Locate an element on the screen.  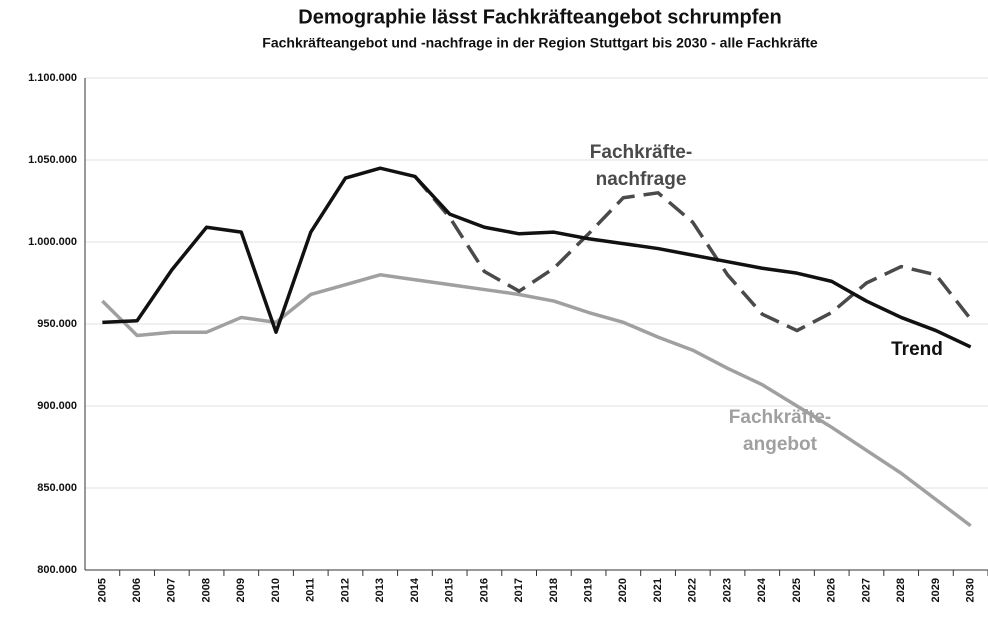
y-tick-label: 950.000 is located at coordinates (57, 324).